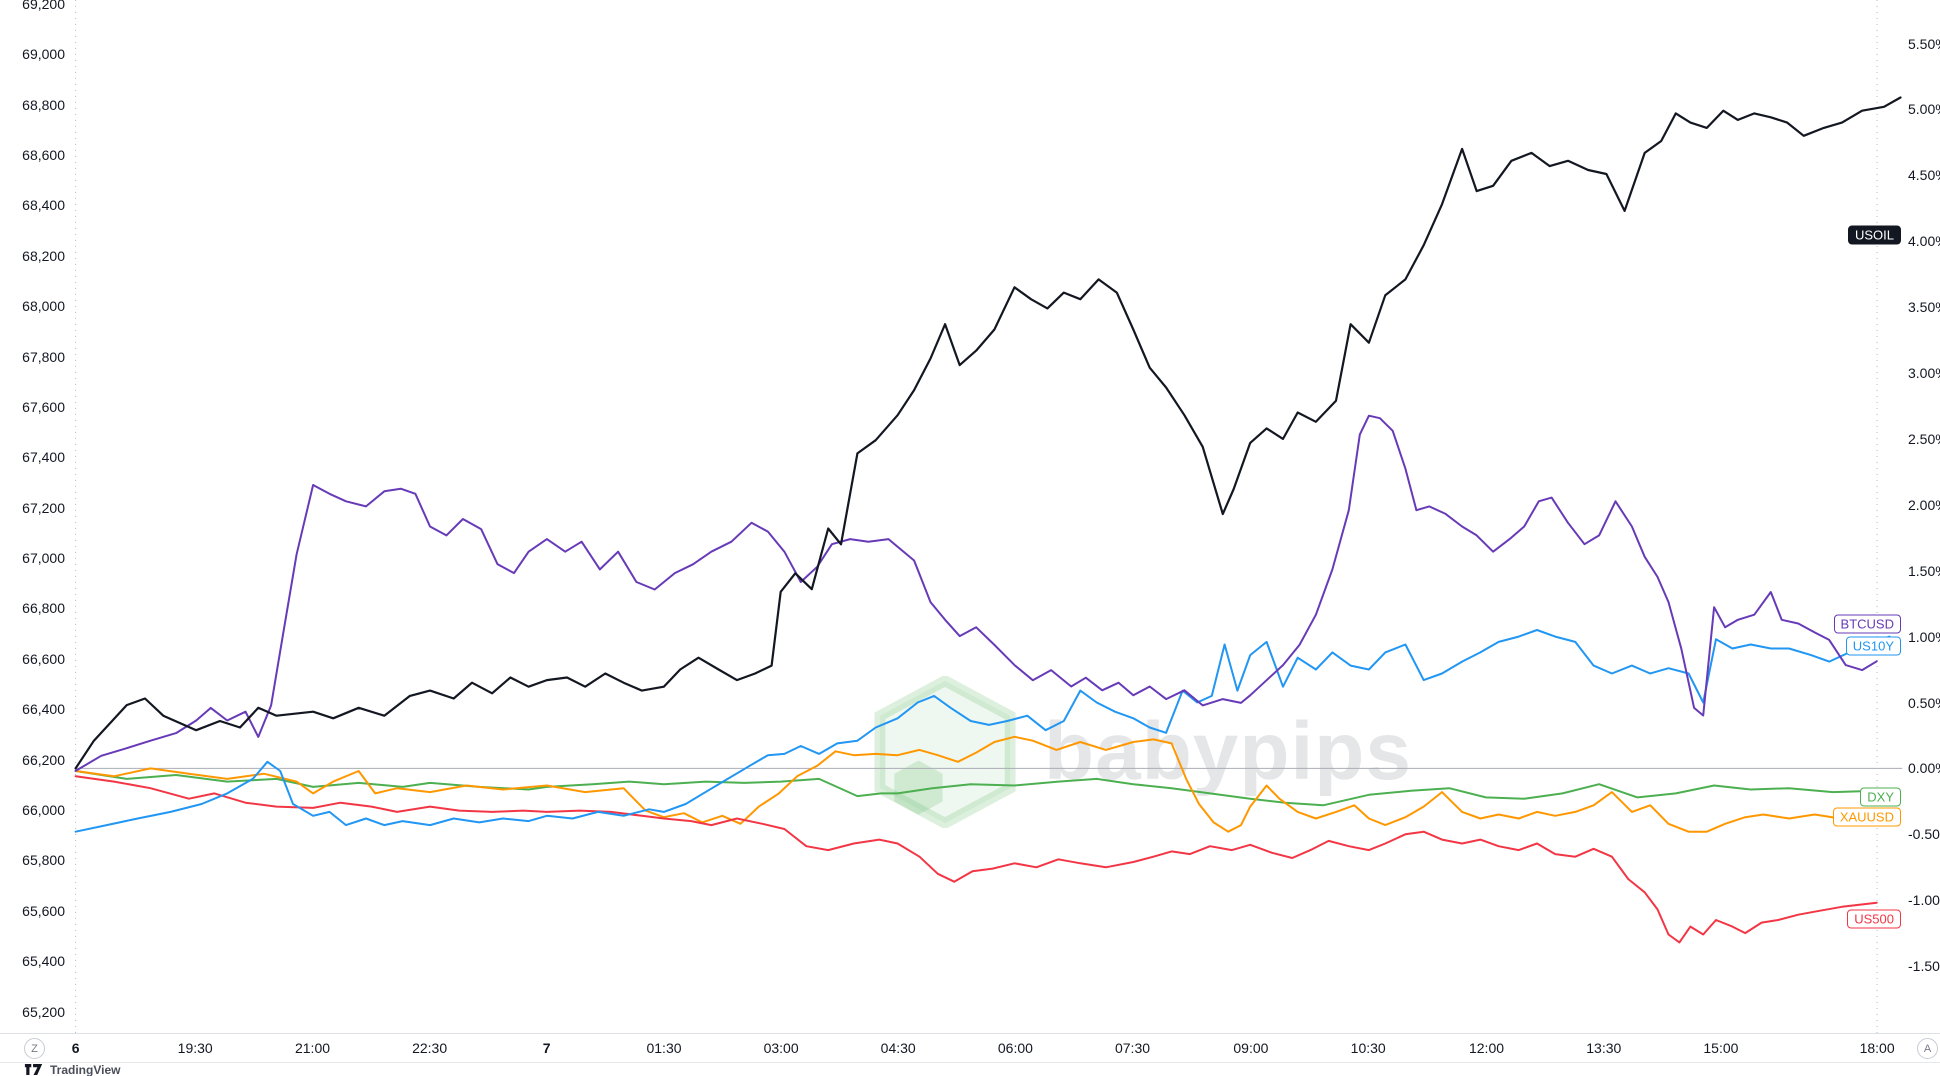 The image size is (1940, 1076). I want to click on time-axis-label: 09:00, so click(1251, 1048).